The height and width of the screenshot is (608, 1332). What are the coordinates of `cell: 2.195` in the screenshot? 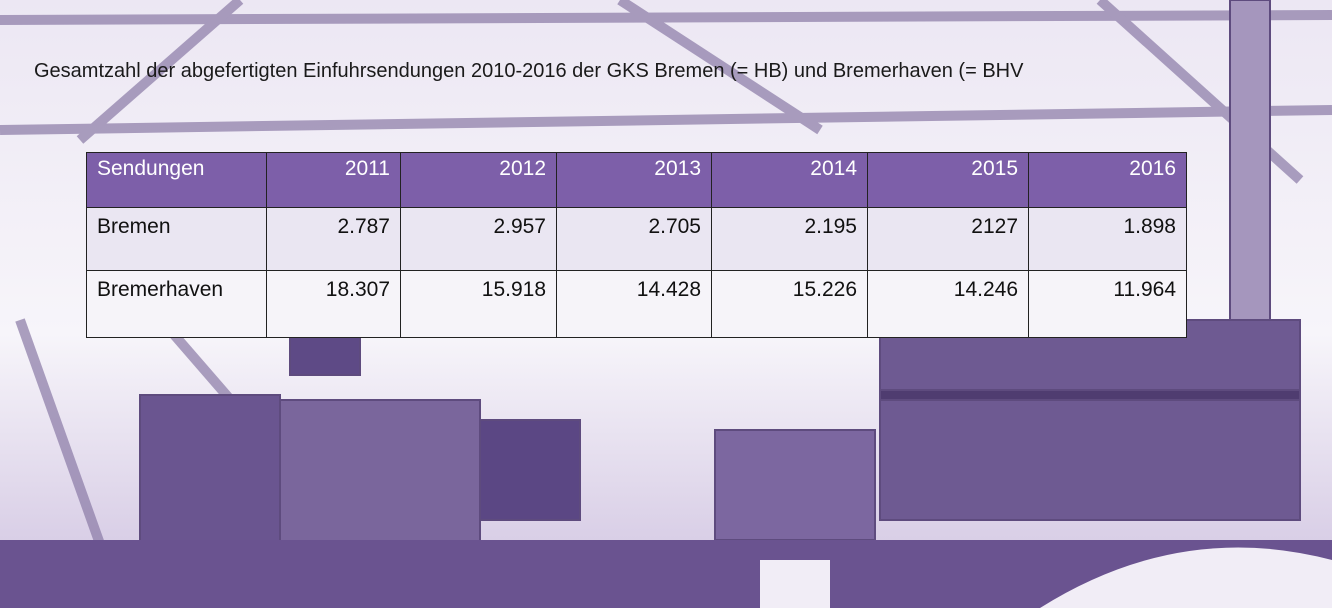 It's located at (789, 239).